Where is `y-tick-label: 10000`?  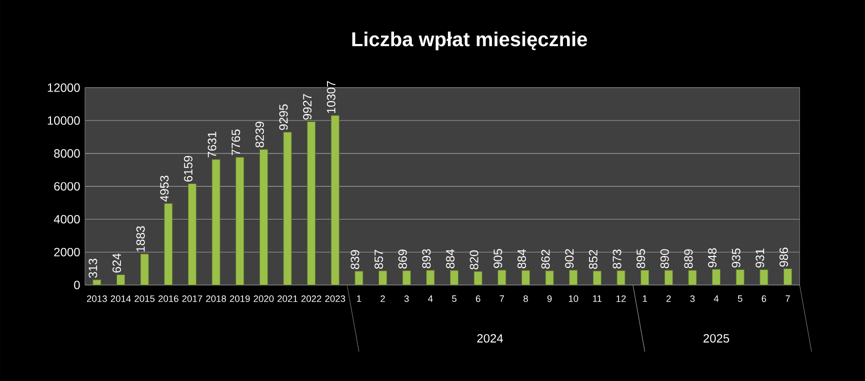
y-tick-label: 10000 is located at coordinates (64, 120).